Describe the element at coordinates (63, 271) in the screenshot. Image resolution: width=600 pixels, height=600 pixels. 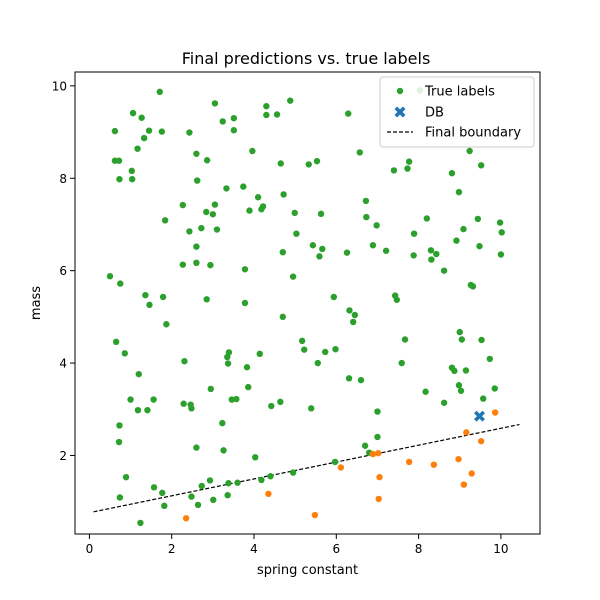
I see `y-tick-label: 6` at that location.